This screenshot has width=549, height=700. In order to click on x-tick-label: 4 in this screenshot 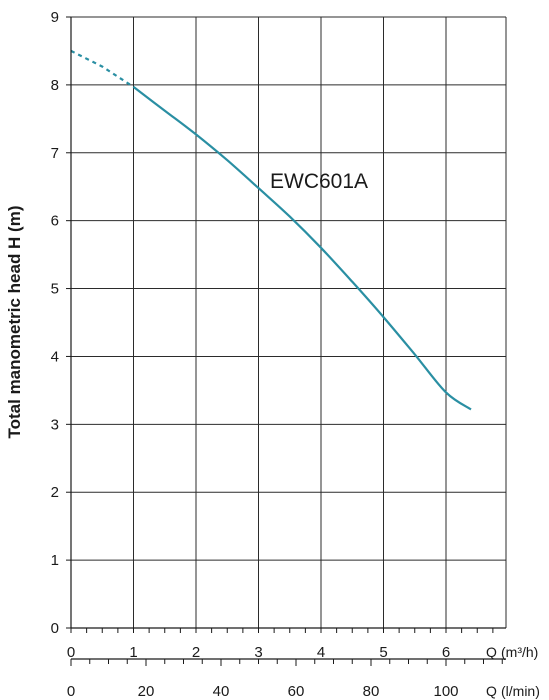, I will do `click(321, 652)`.